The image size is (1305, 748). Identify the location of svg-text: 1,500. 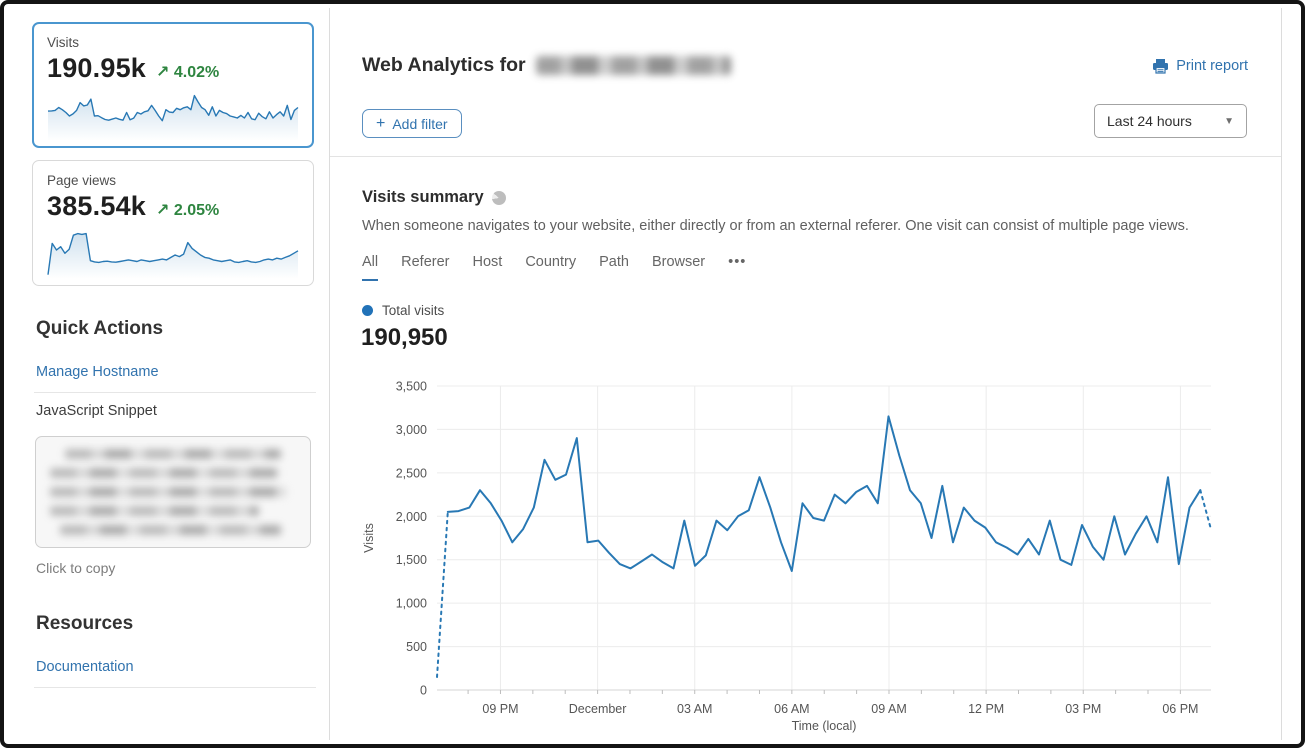
(411, 560).